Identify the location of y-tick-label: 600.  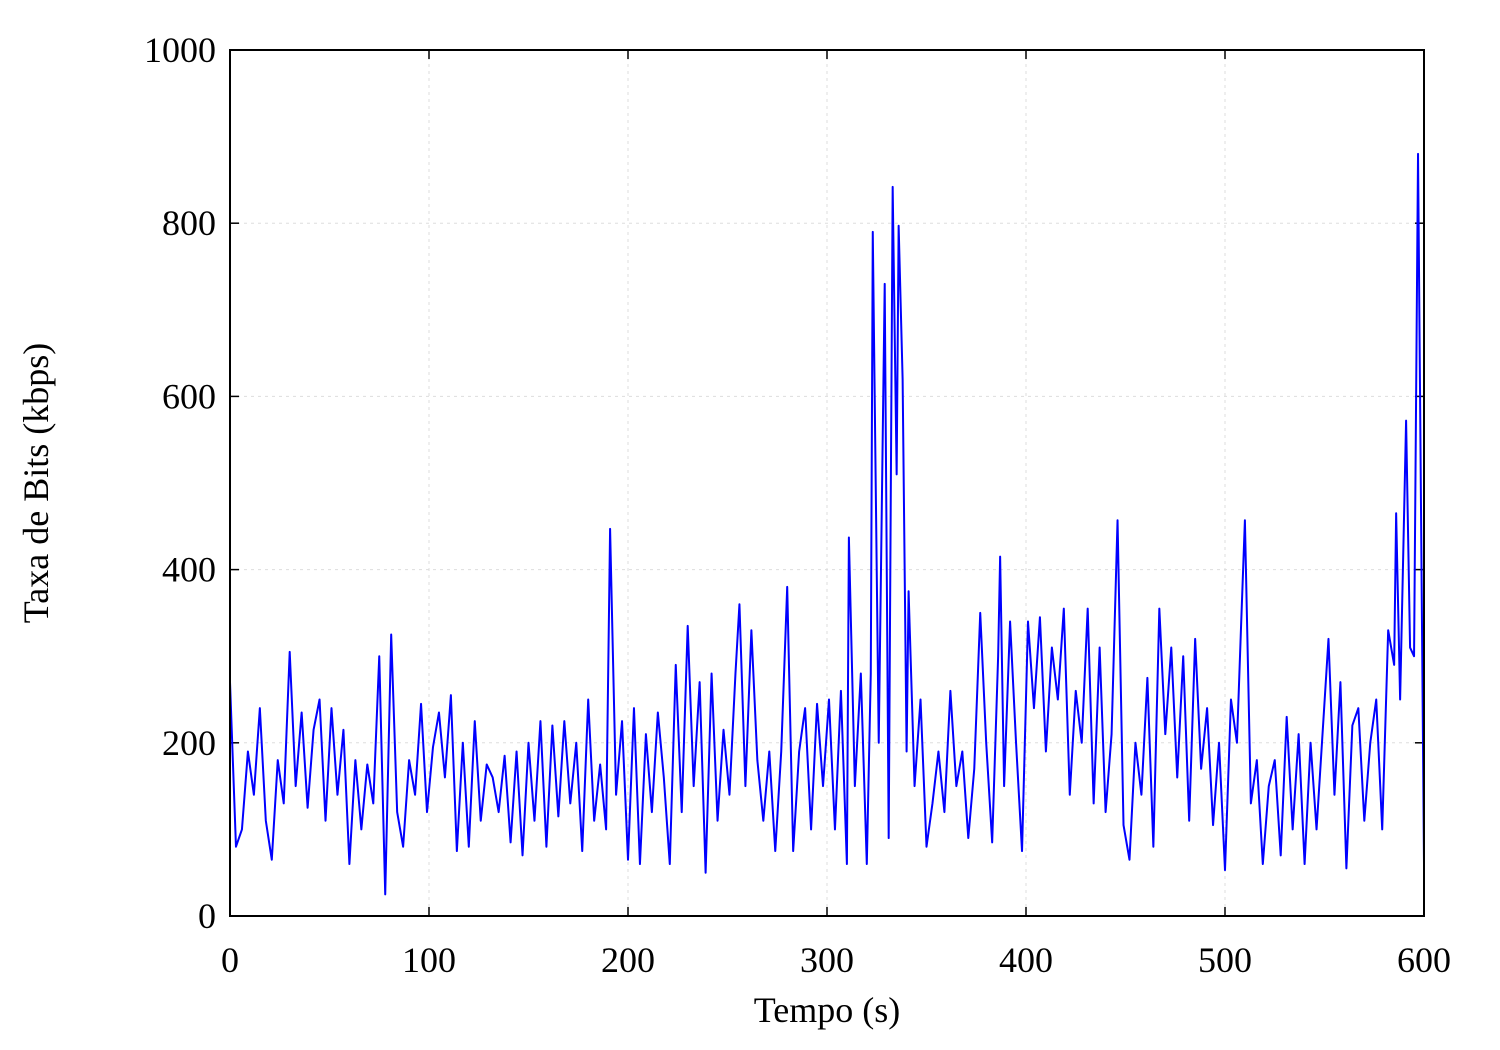
(189, 396).